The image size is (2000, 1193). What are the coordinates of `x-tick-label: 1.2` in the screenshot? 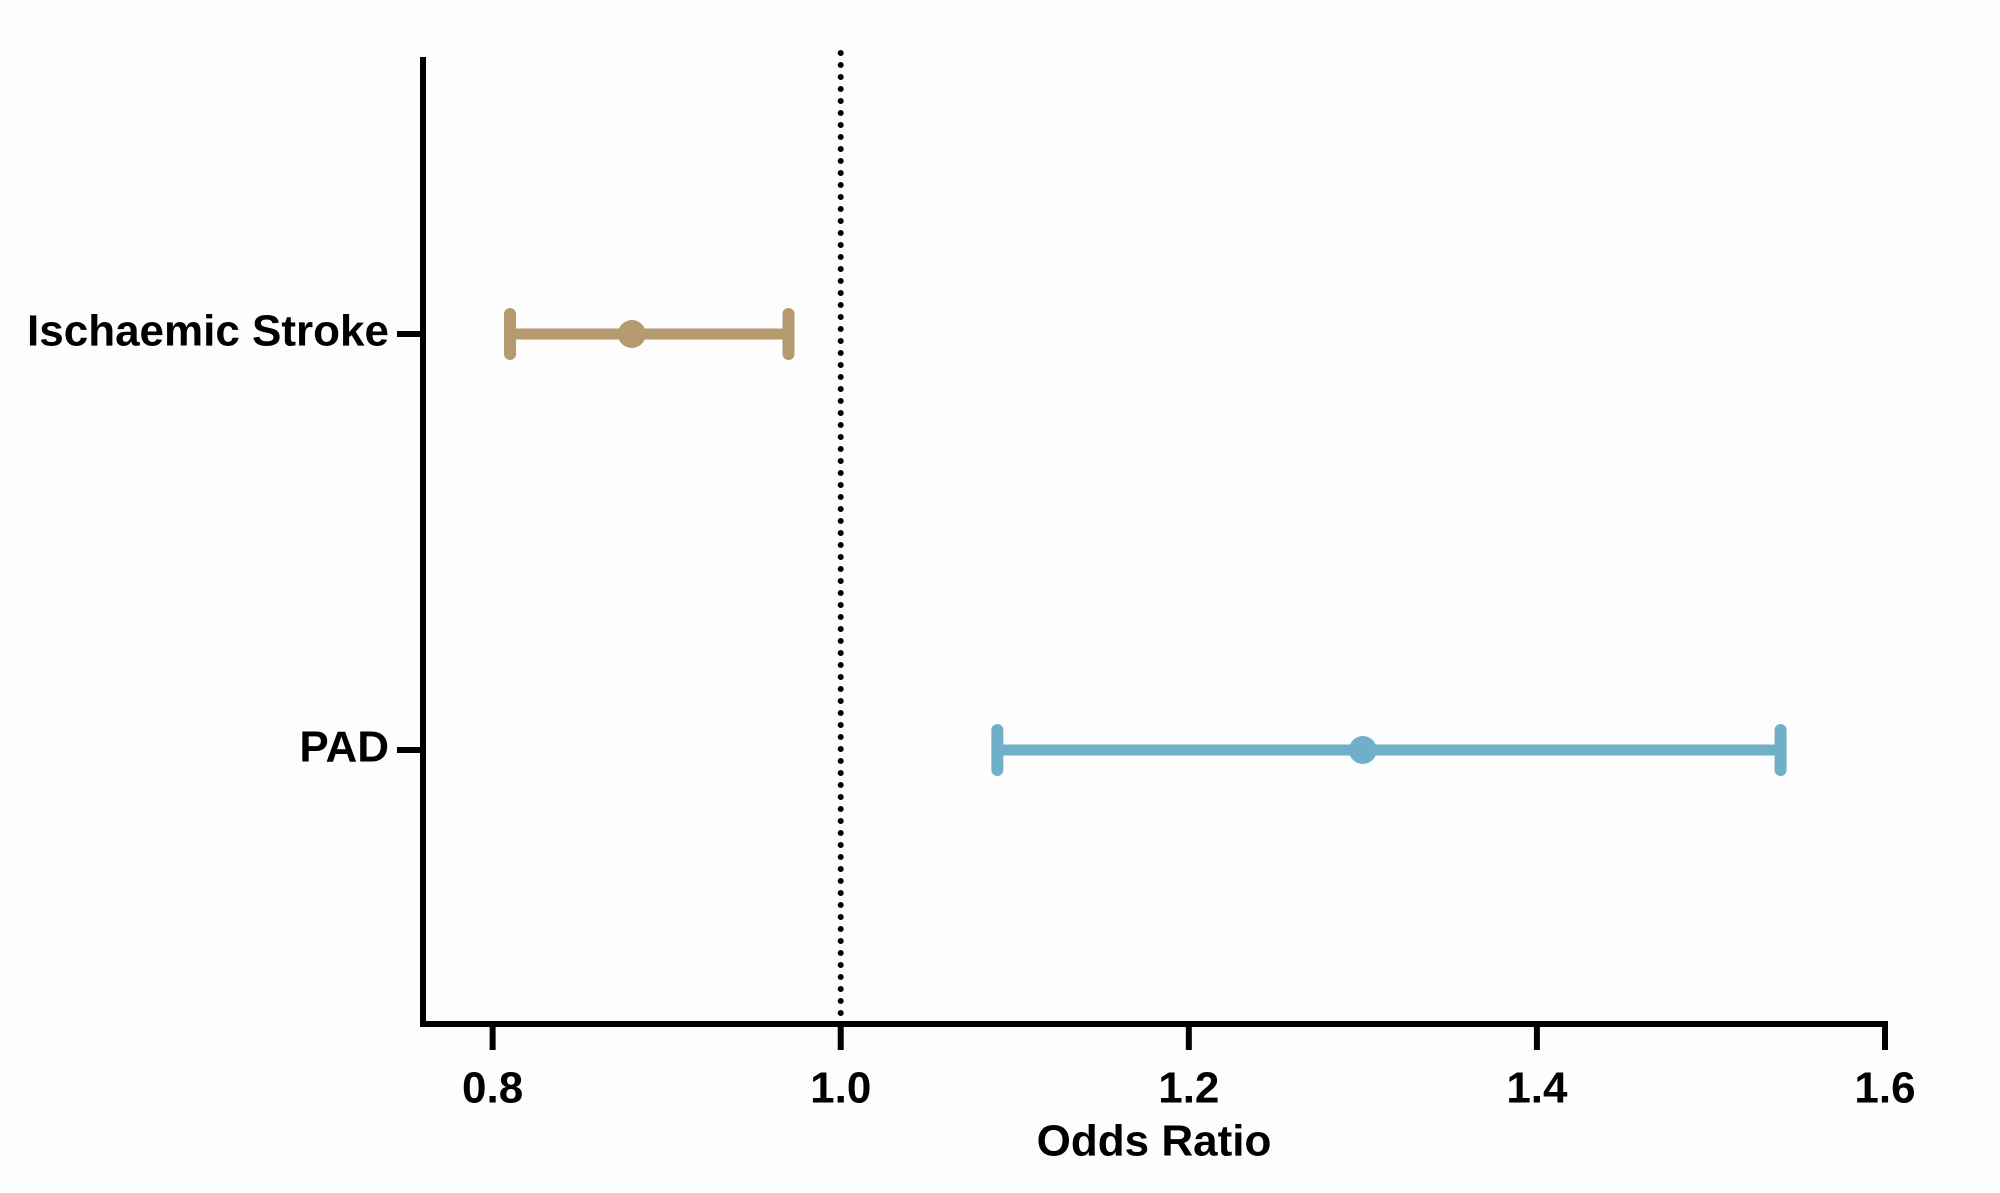 It's located at (1188, 1088).